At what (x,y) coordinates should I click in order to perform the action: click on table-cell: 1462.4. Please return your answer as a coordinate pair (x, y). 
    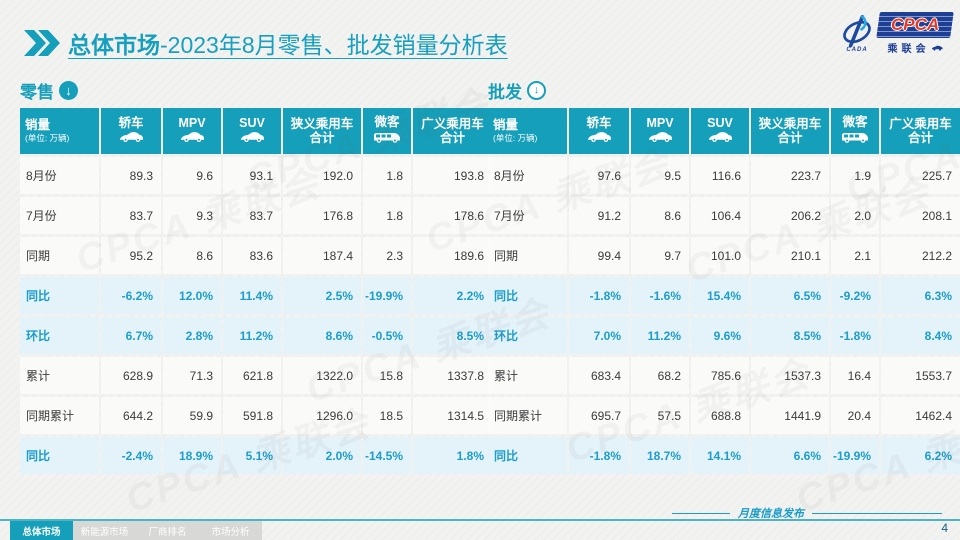
    Looking at the image, I should click on (920, 415).